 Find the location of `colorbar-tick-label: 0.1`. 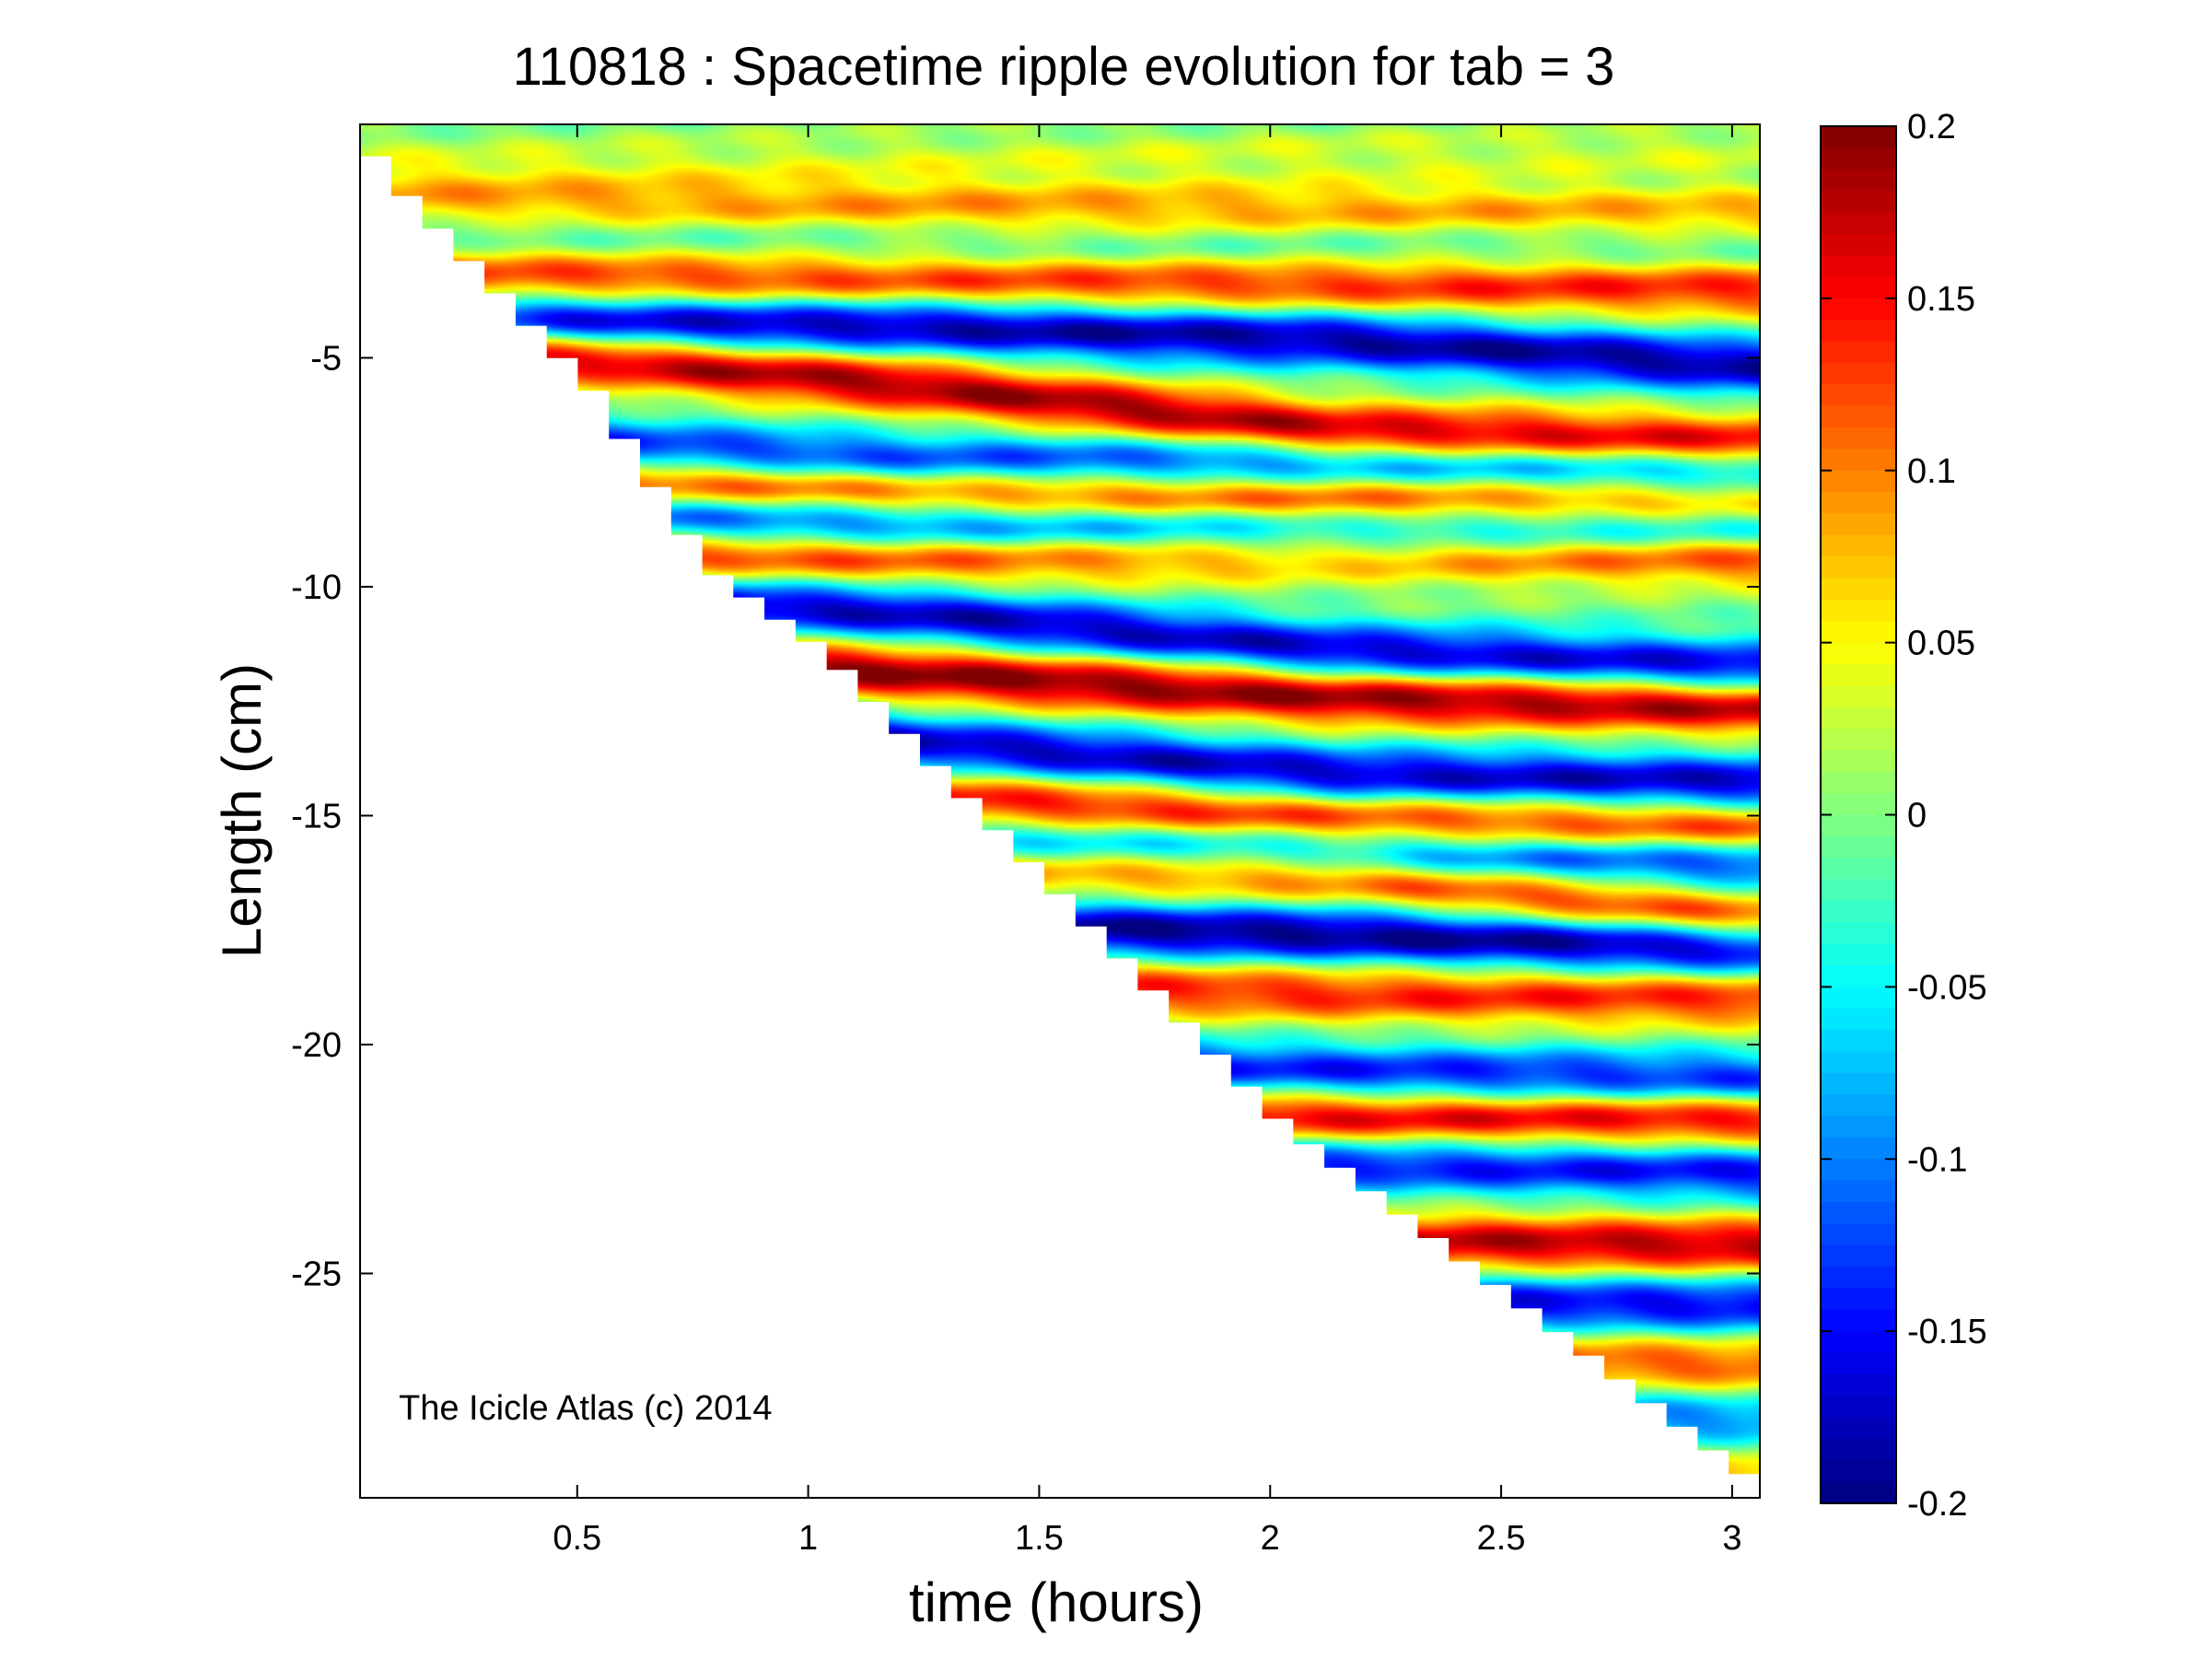

colorbar-tick-label: 0.1 is located at coordinates (1932, 471).